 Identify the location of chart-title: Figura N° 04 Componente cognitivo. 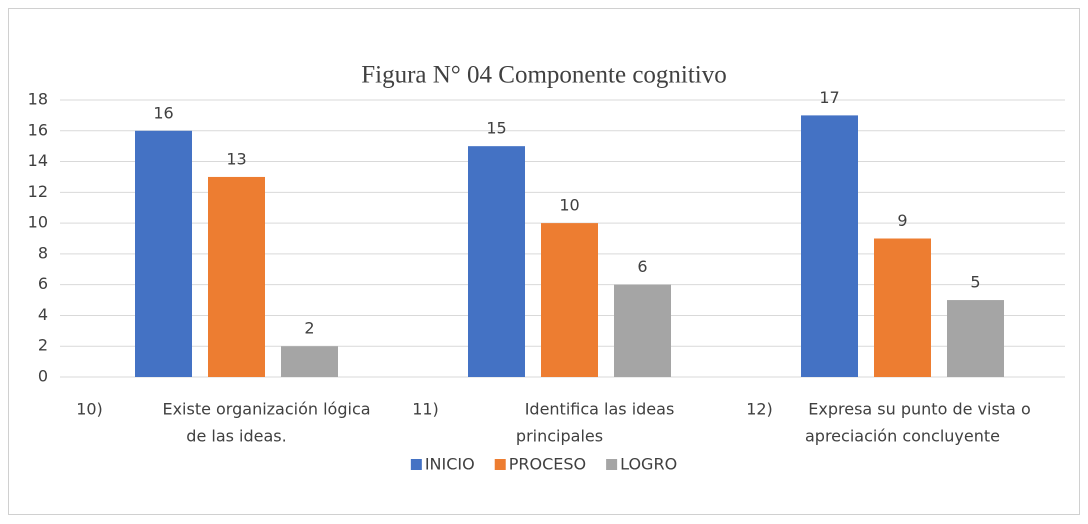
(544, 75).